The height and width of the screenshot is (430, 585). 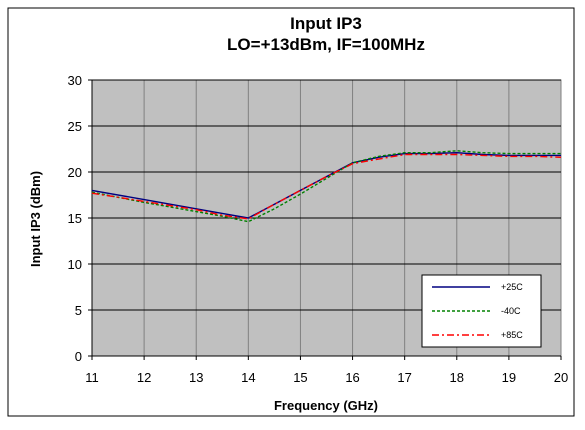 What do you see at coordinates (196, 377) in the screenshot?
I see `x-tick-label: 13` at bounding box center [196, 377].